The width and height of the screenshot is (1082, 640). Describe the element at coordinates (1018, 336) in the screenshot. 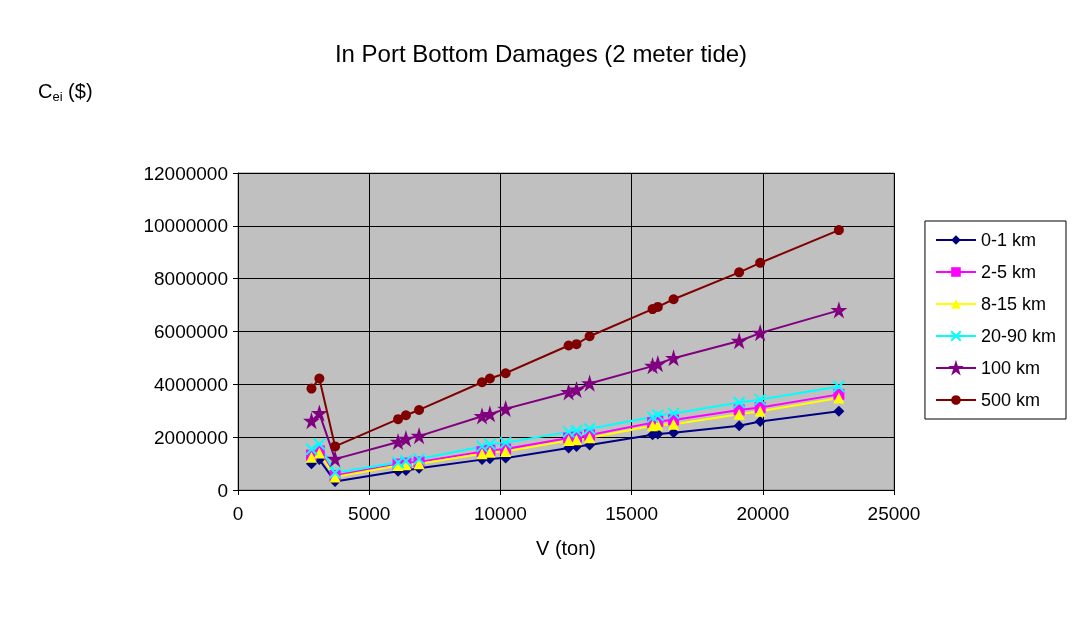

I see `legend-label: 20-90 km` at that location.